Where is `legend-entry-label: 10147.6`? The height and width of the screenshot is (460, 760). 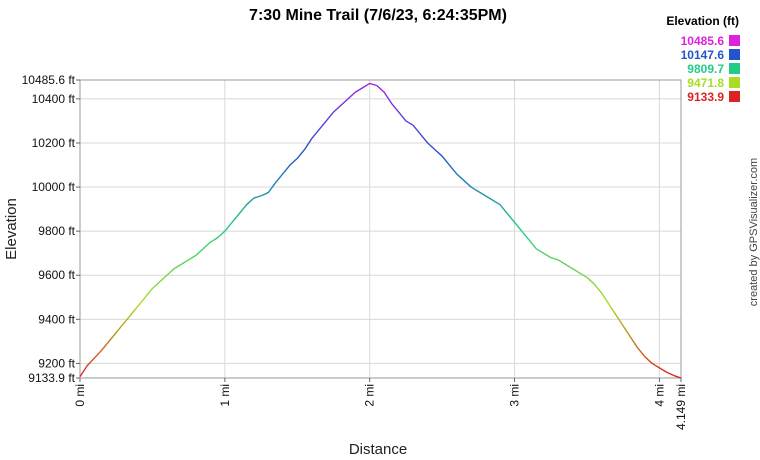 legend-entry-label: 10147.6 is located at coordinates (703, 55).